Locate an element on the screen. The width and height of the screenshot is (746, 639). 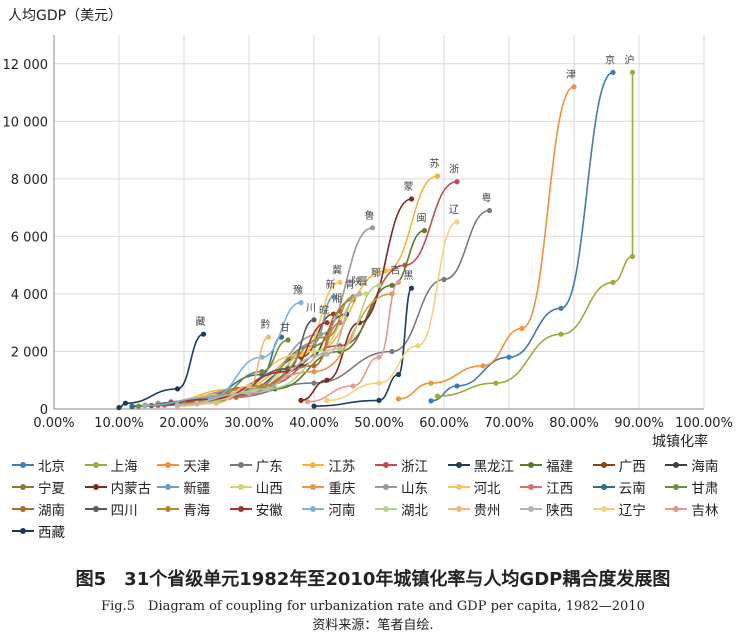
legend-item: 重庆 is located at coordinates (338, 487).